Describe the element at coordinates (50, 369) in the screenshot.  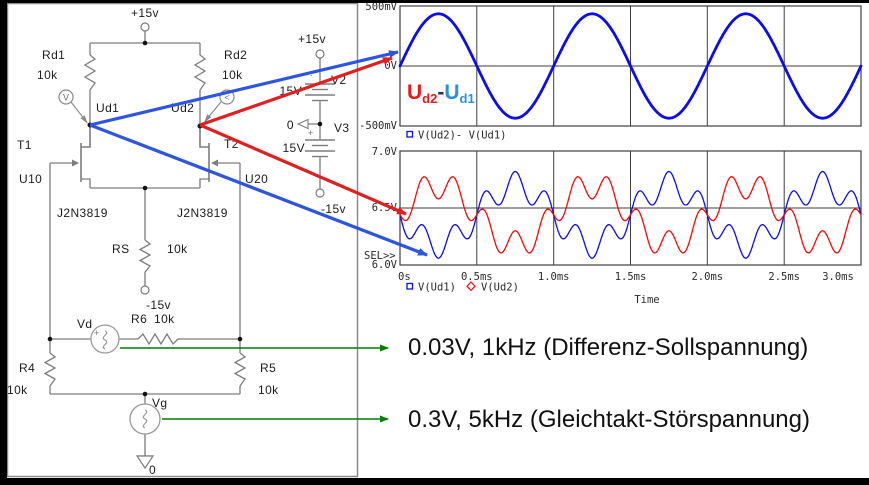
I see `resistor-r4` at that location.